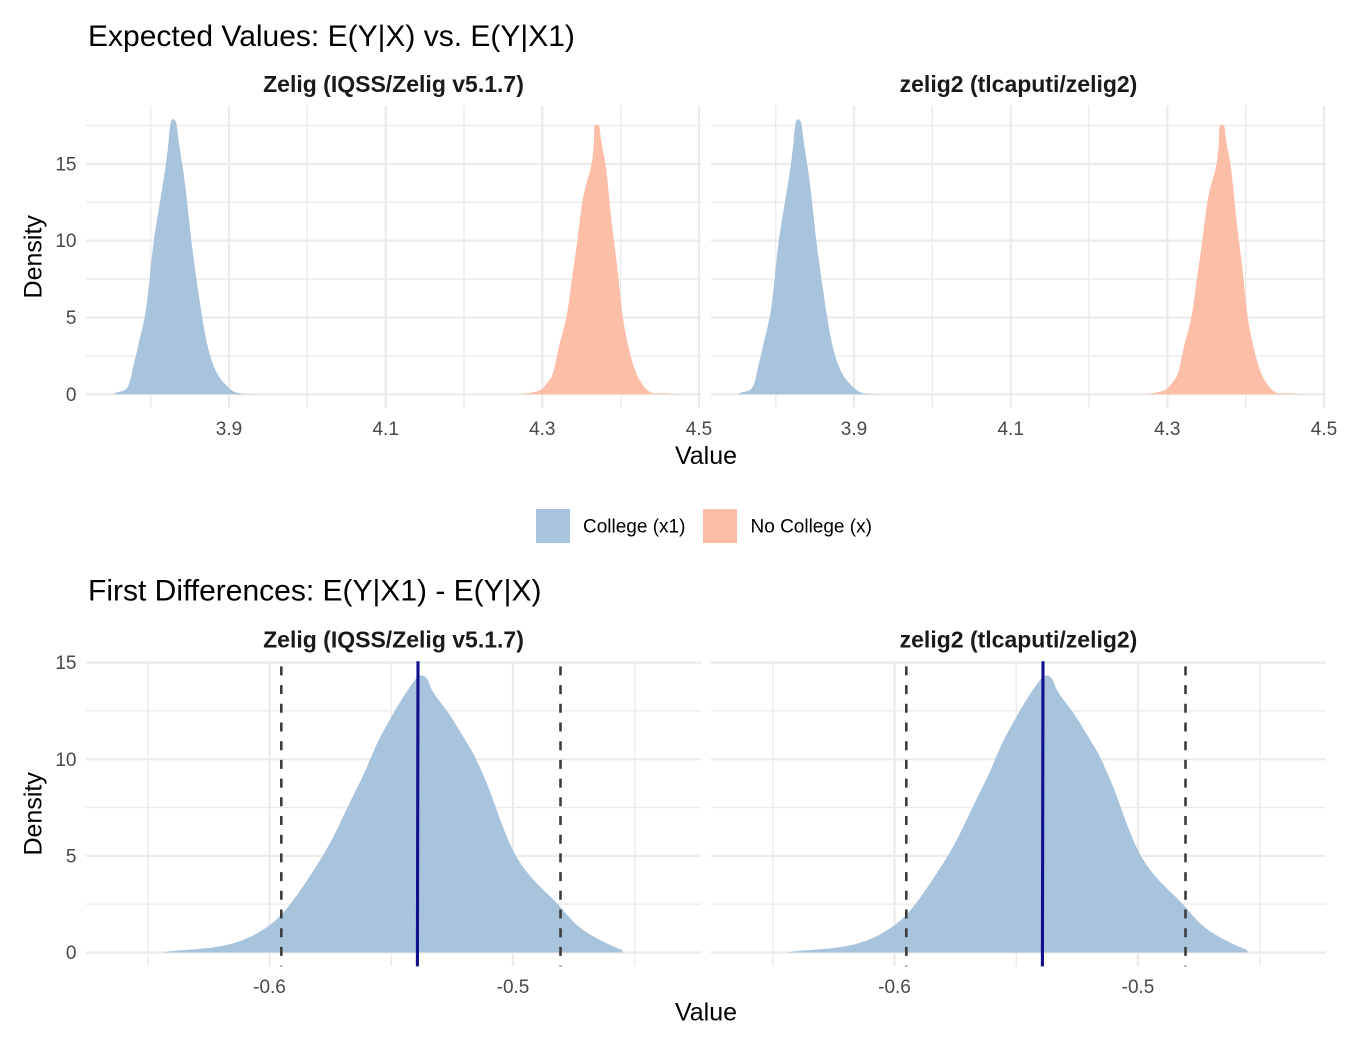  Describe the element at coordinates (634, 526) in the screenshot. I see `svg-text: College (x1)` at that location.